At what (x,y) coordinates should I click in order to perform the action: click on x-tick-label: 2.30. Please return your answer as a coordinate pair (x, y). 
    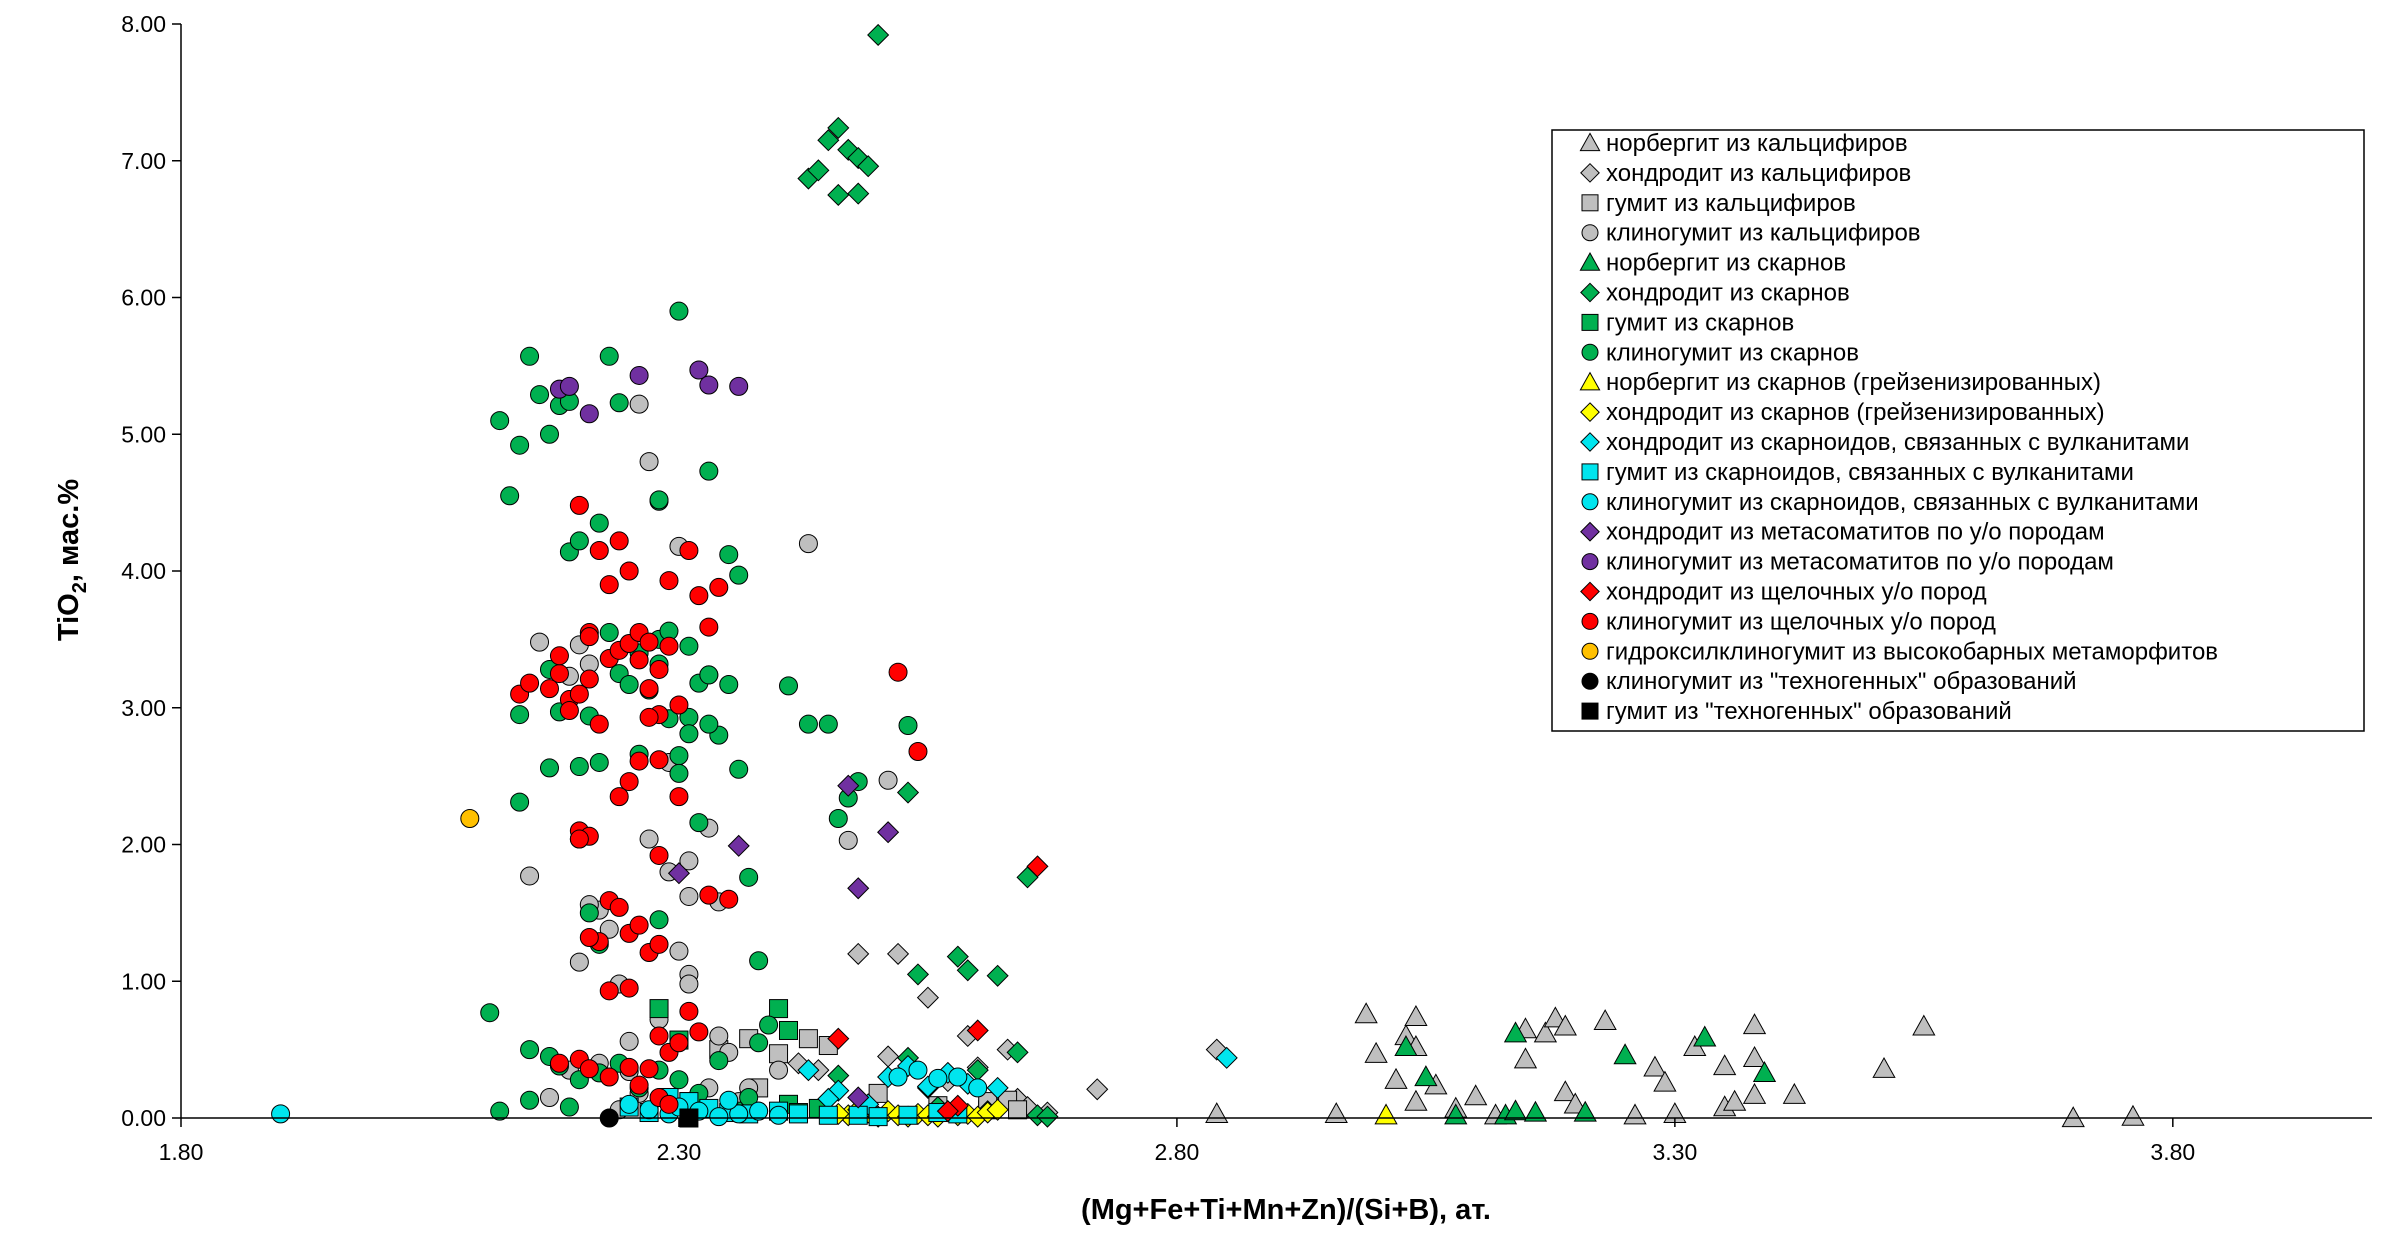
    Looking at the image, I should click on (679, 1152).